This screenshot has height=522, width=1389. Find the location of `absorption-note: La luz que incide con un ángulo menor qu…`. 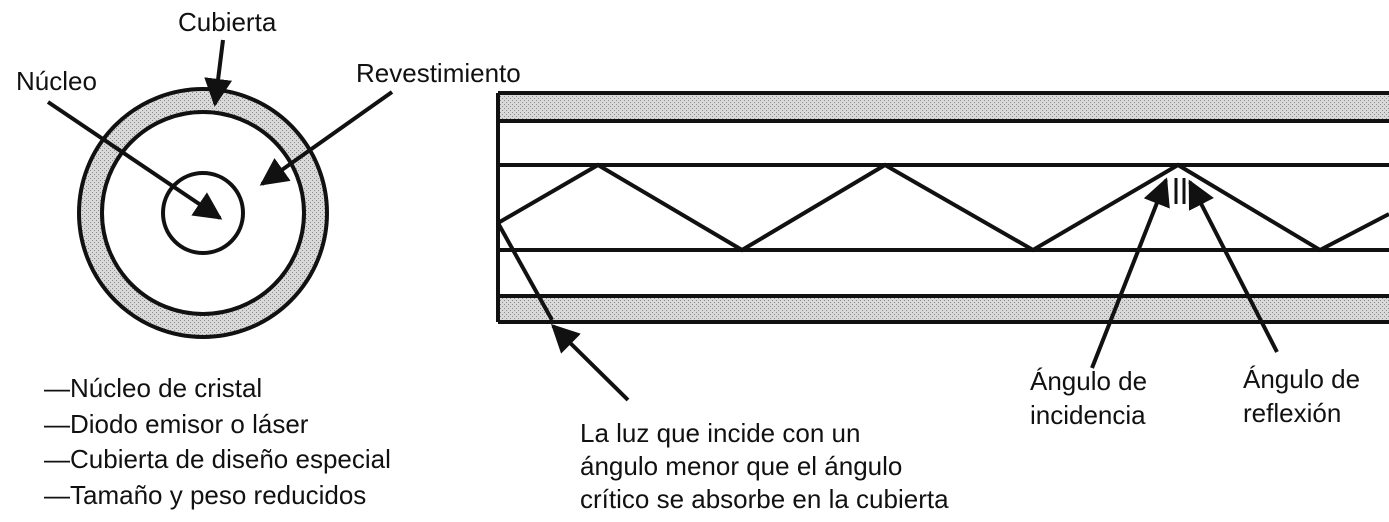

absorption-note: La luz que incide con un ángulo menor qu… is located at coordinates (764, 466).